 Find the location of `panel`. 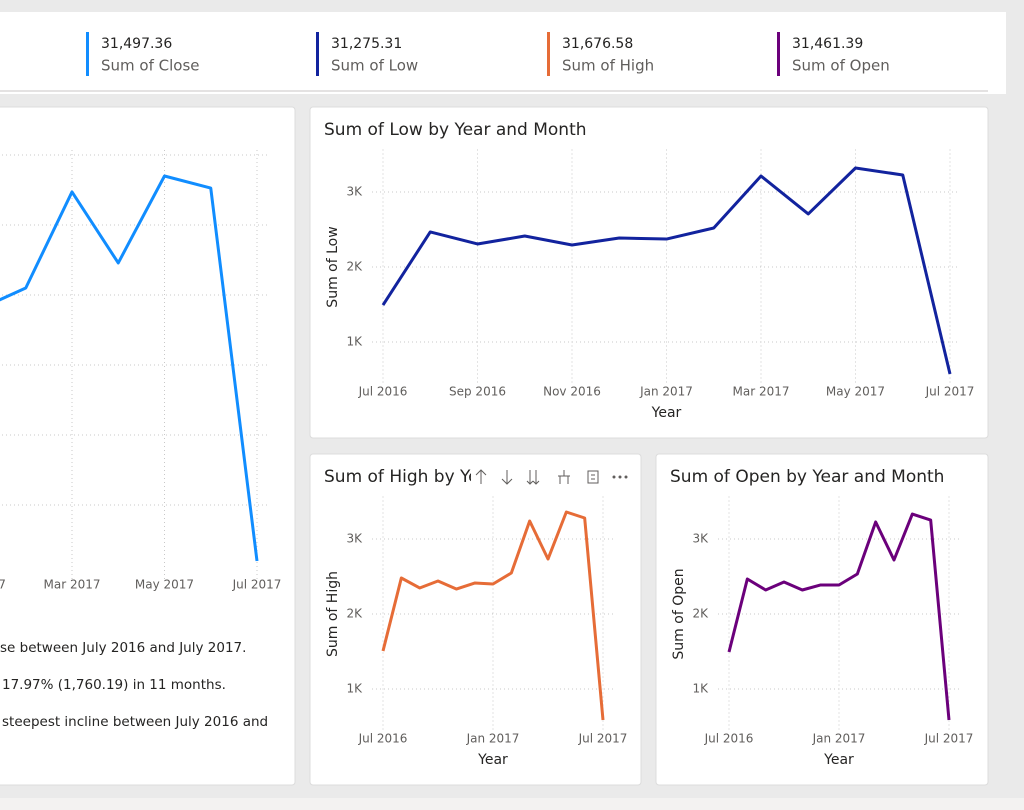

panel is located at coordinates (822, 619).